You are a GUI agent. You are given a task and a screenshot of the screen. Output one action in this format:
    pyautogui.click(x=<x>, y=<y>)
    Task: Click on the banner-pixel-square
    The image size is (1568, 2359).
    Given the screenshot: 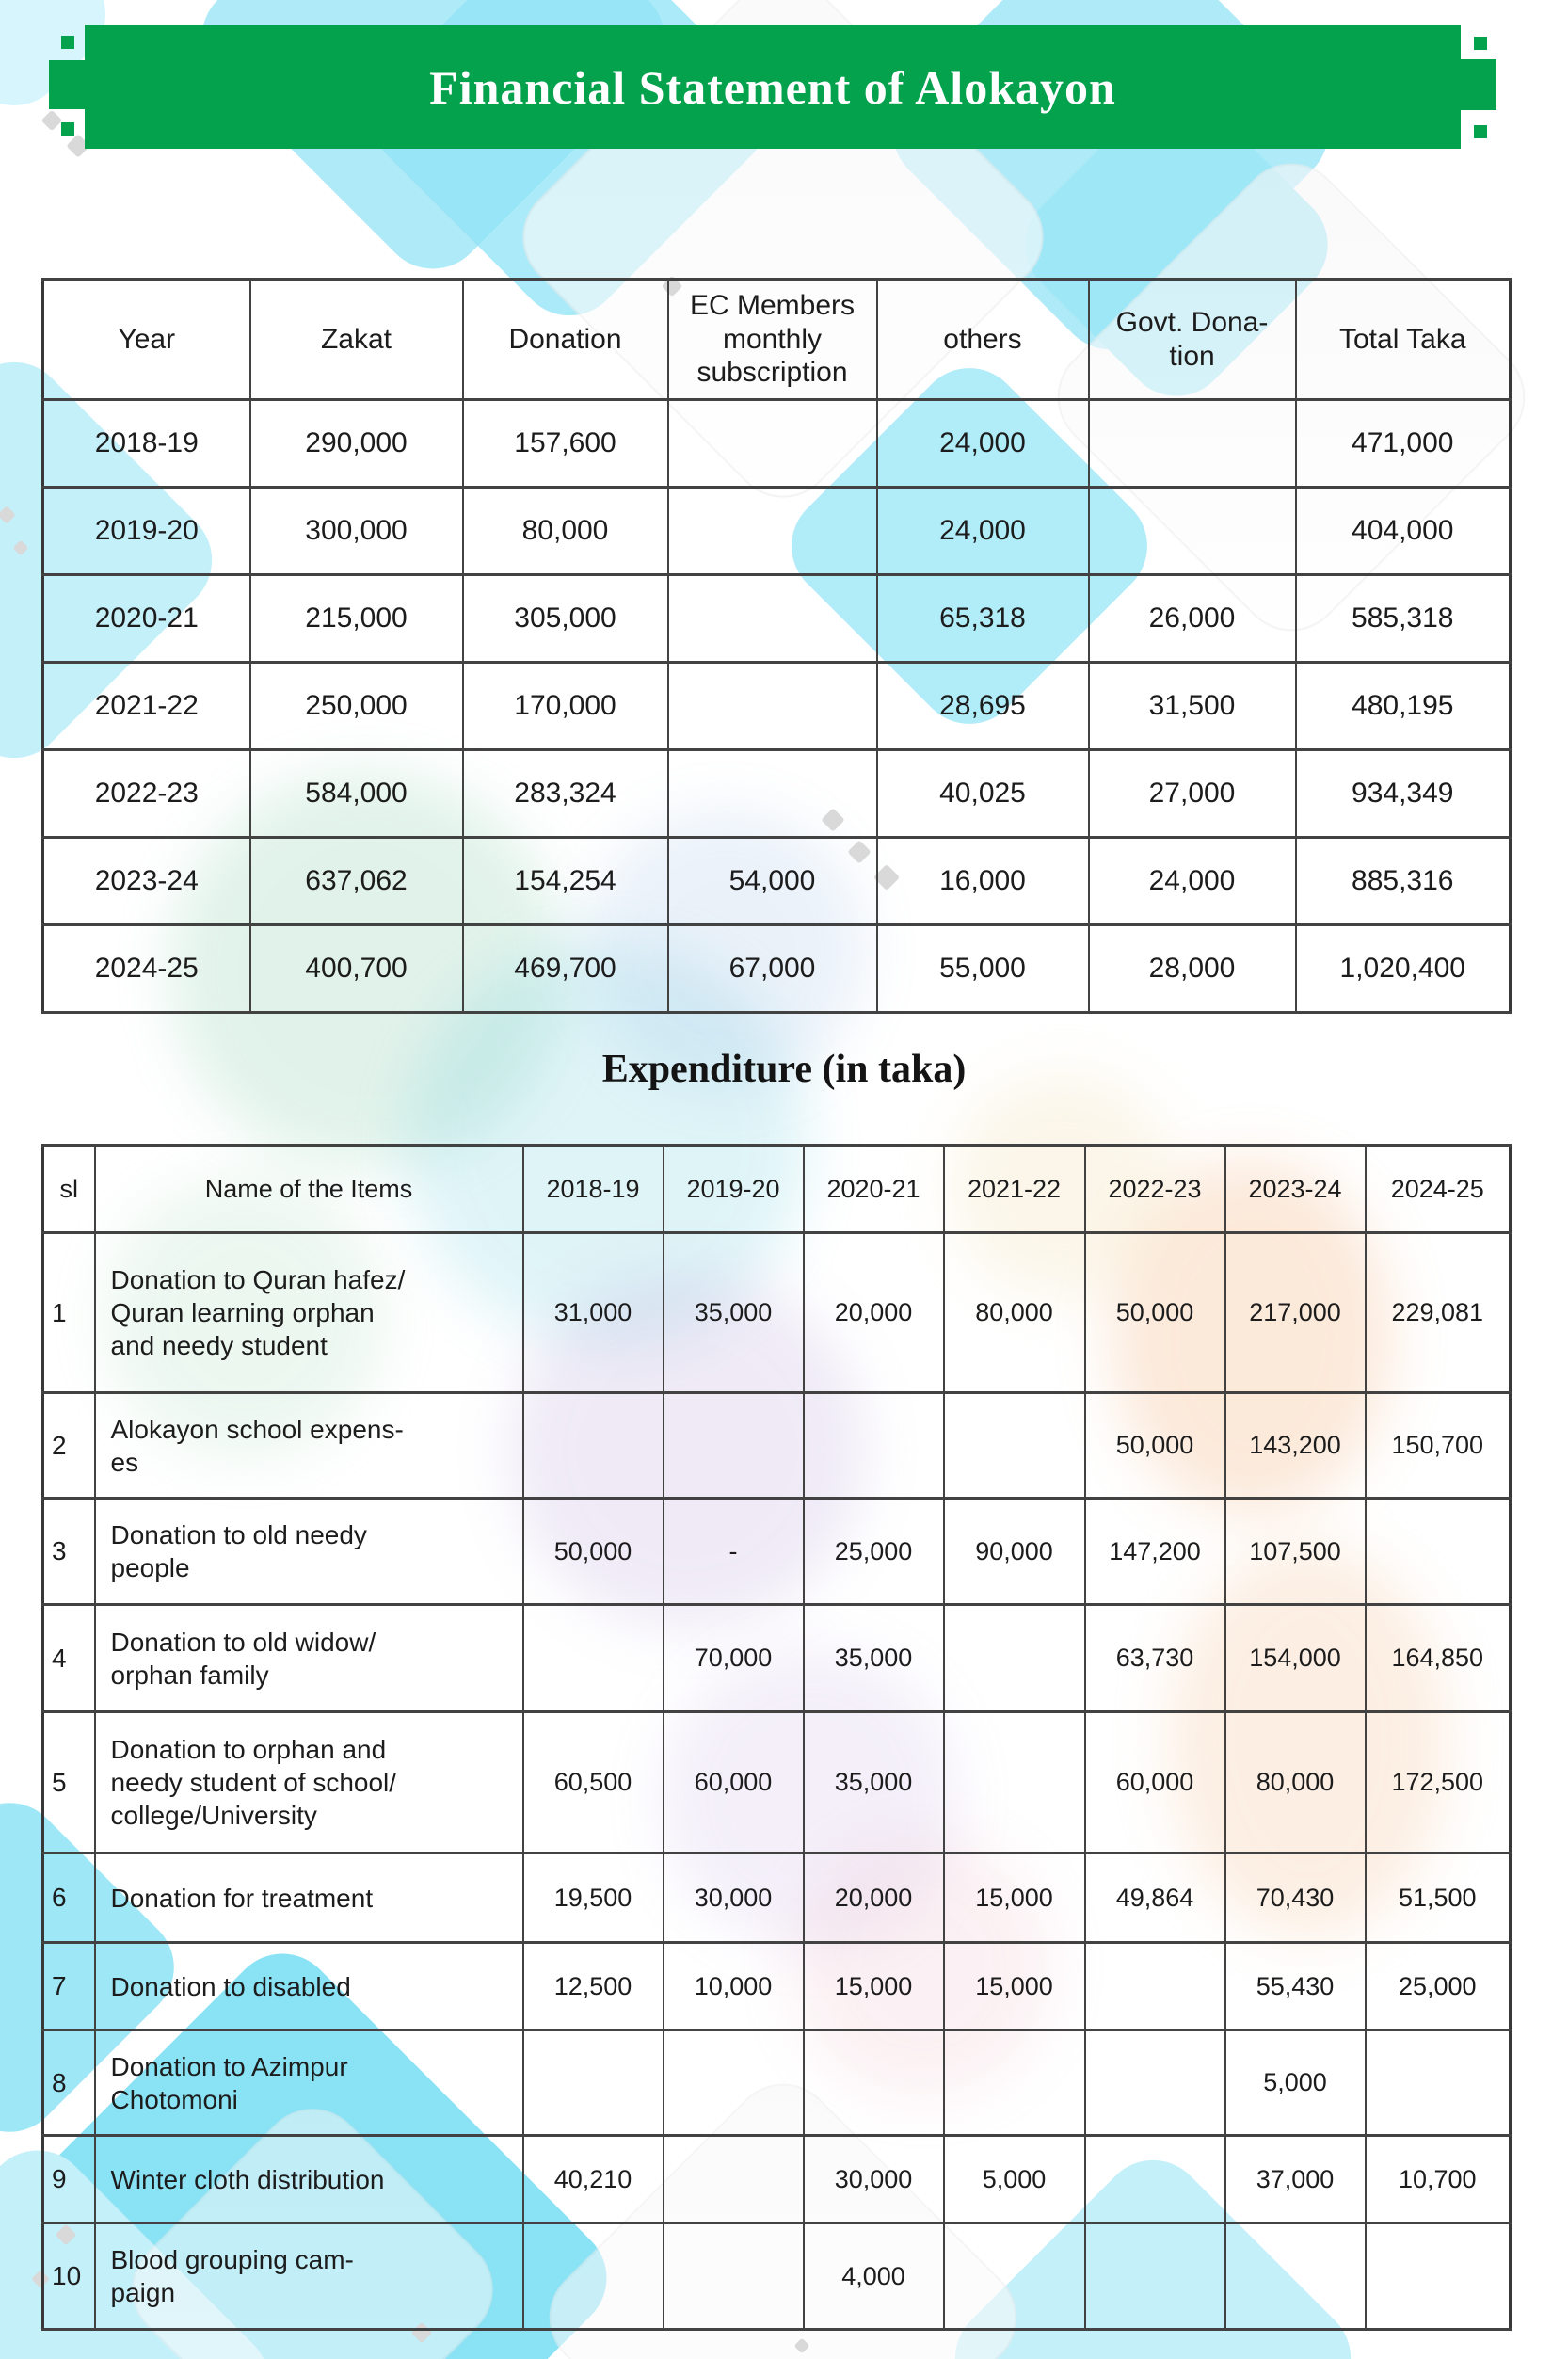 What is the action you would take?
    pyautogui.click(x=67, y=42)
    